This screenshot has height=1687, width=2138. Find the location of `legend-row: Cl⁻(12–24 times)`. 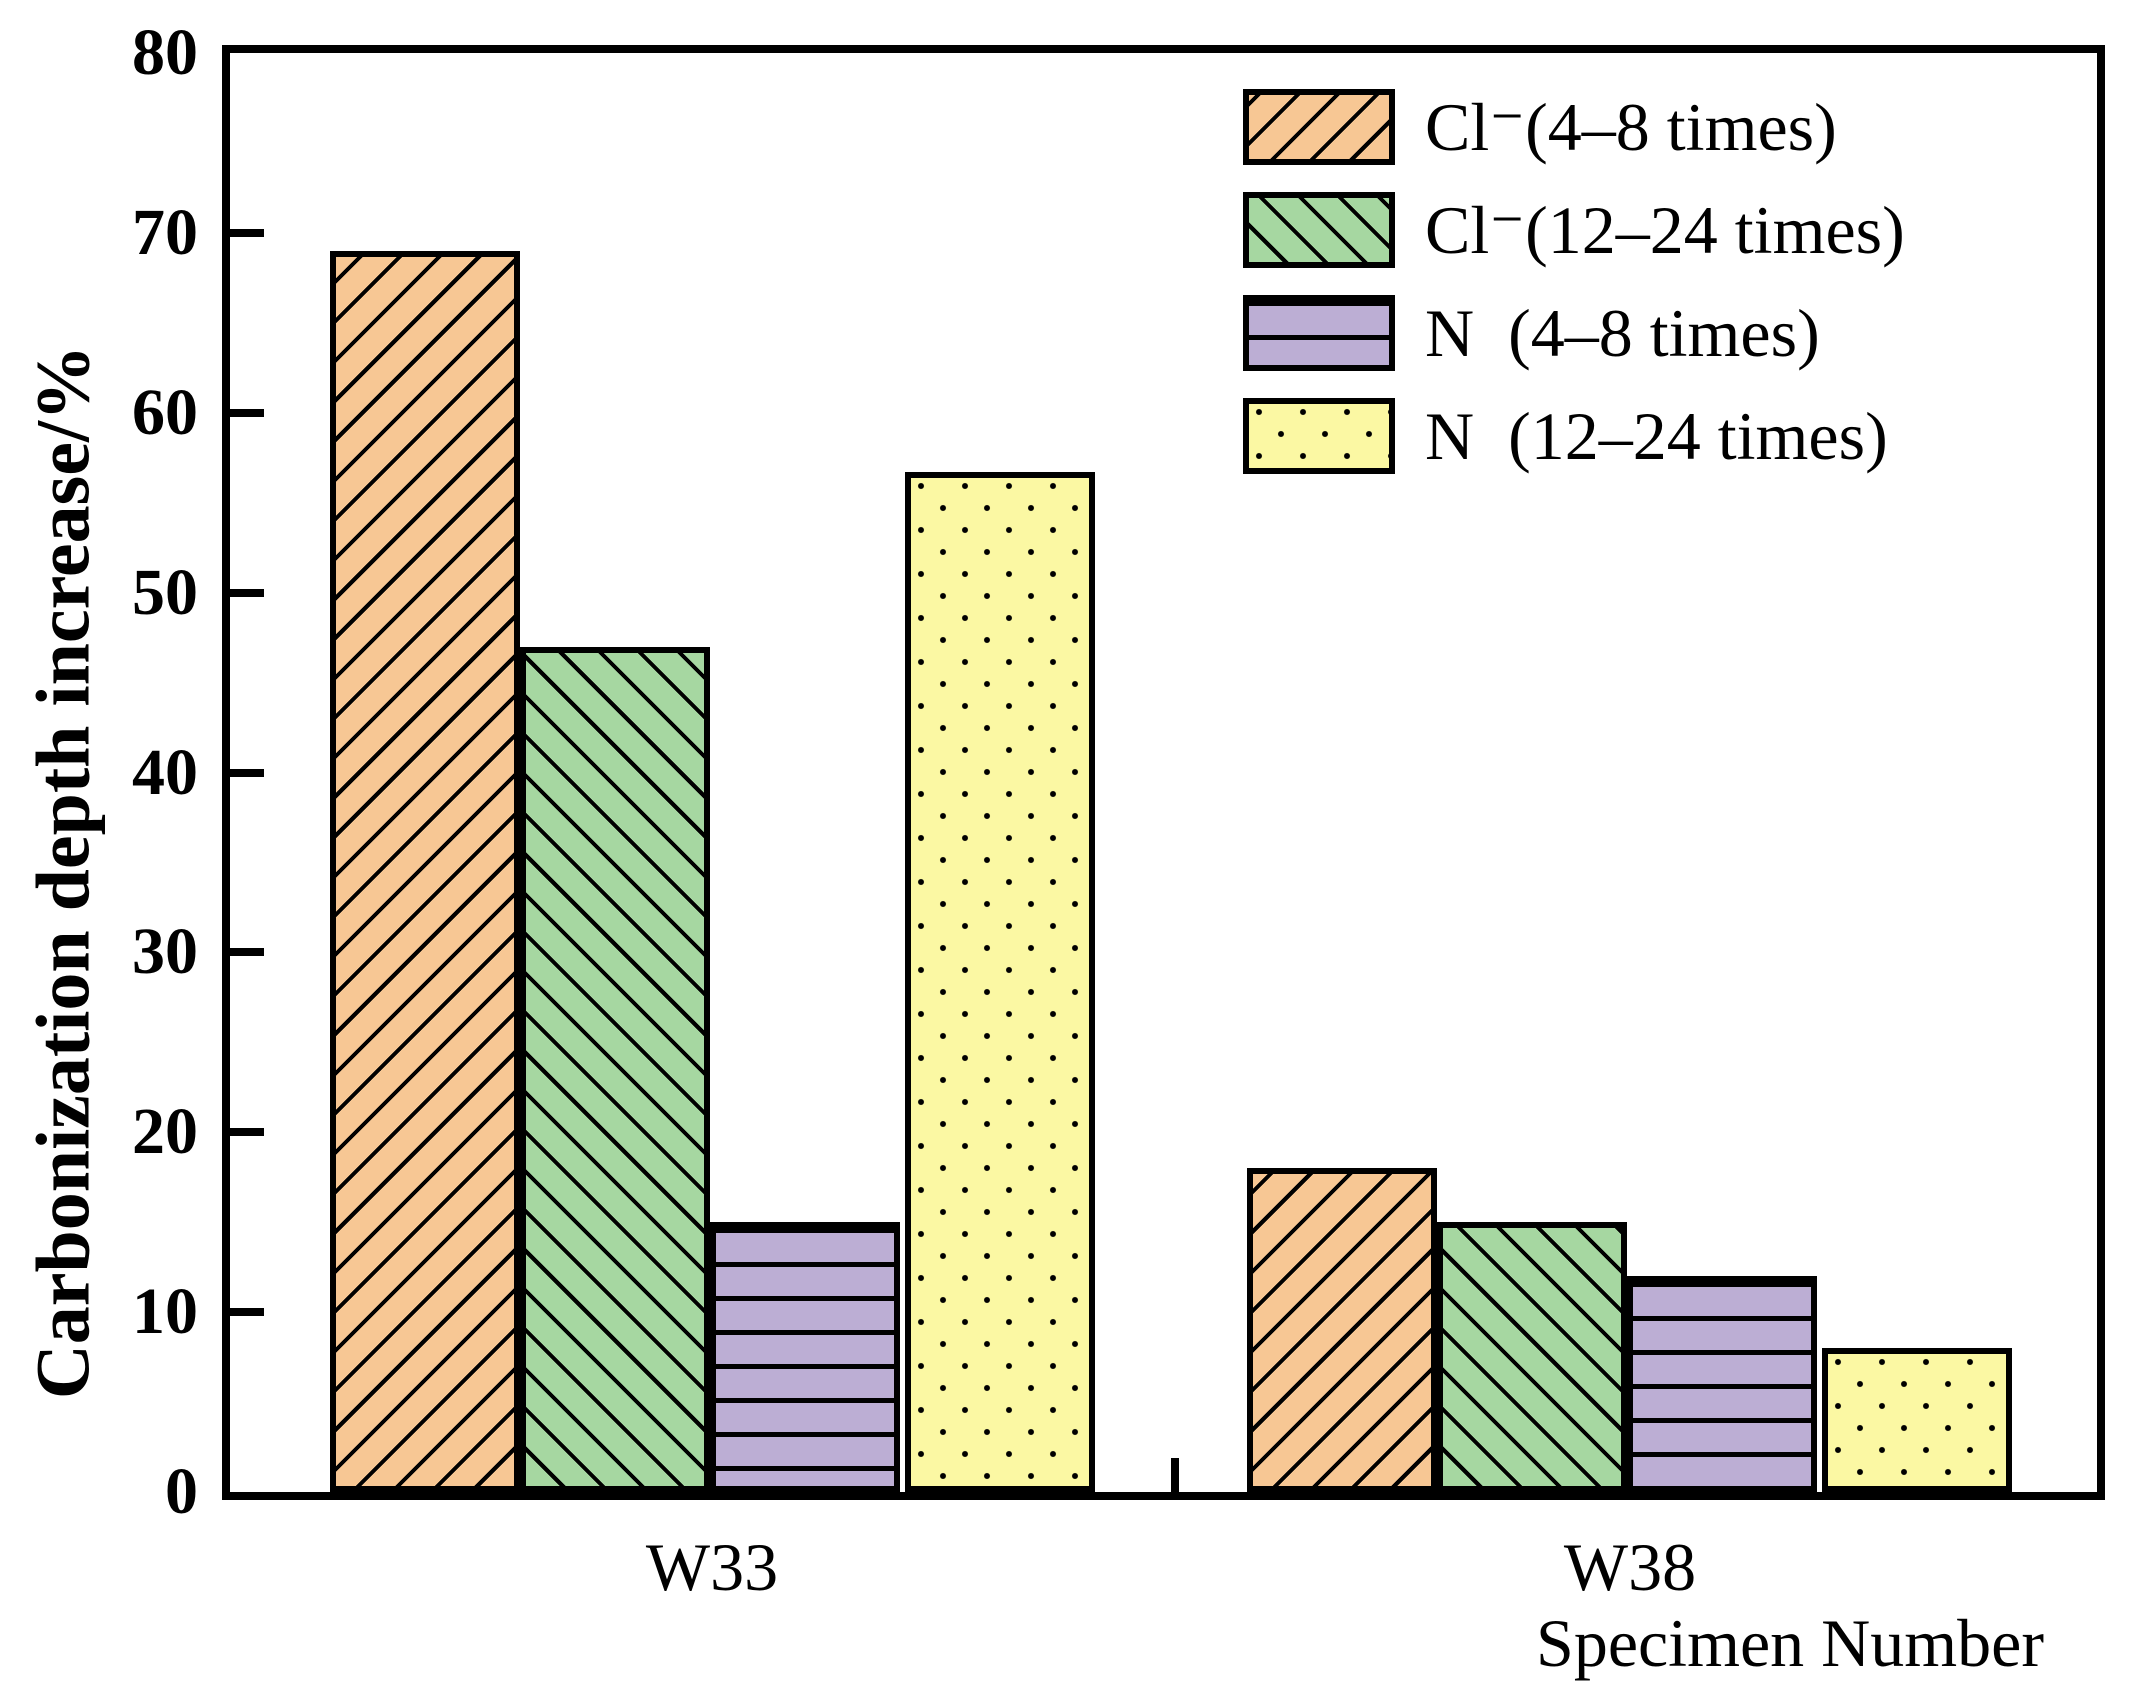

legend-row: Cl⁻(12–24 times) is located at coordinates (1574, 230).